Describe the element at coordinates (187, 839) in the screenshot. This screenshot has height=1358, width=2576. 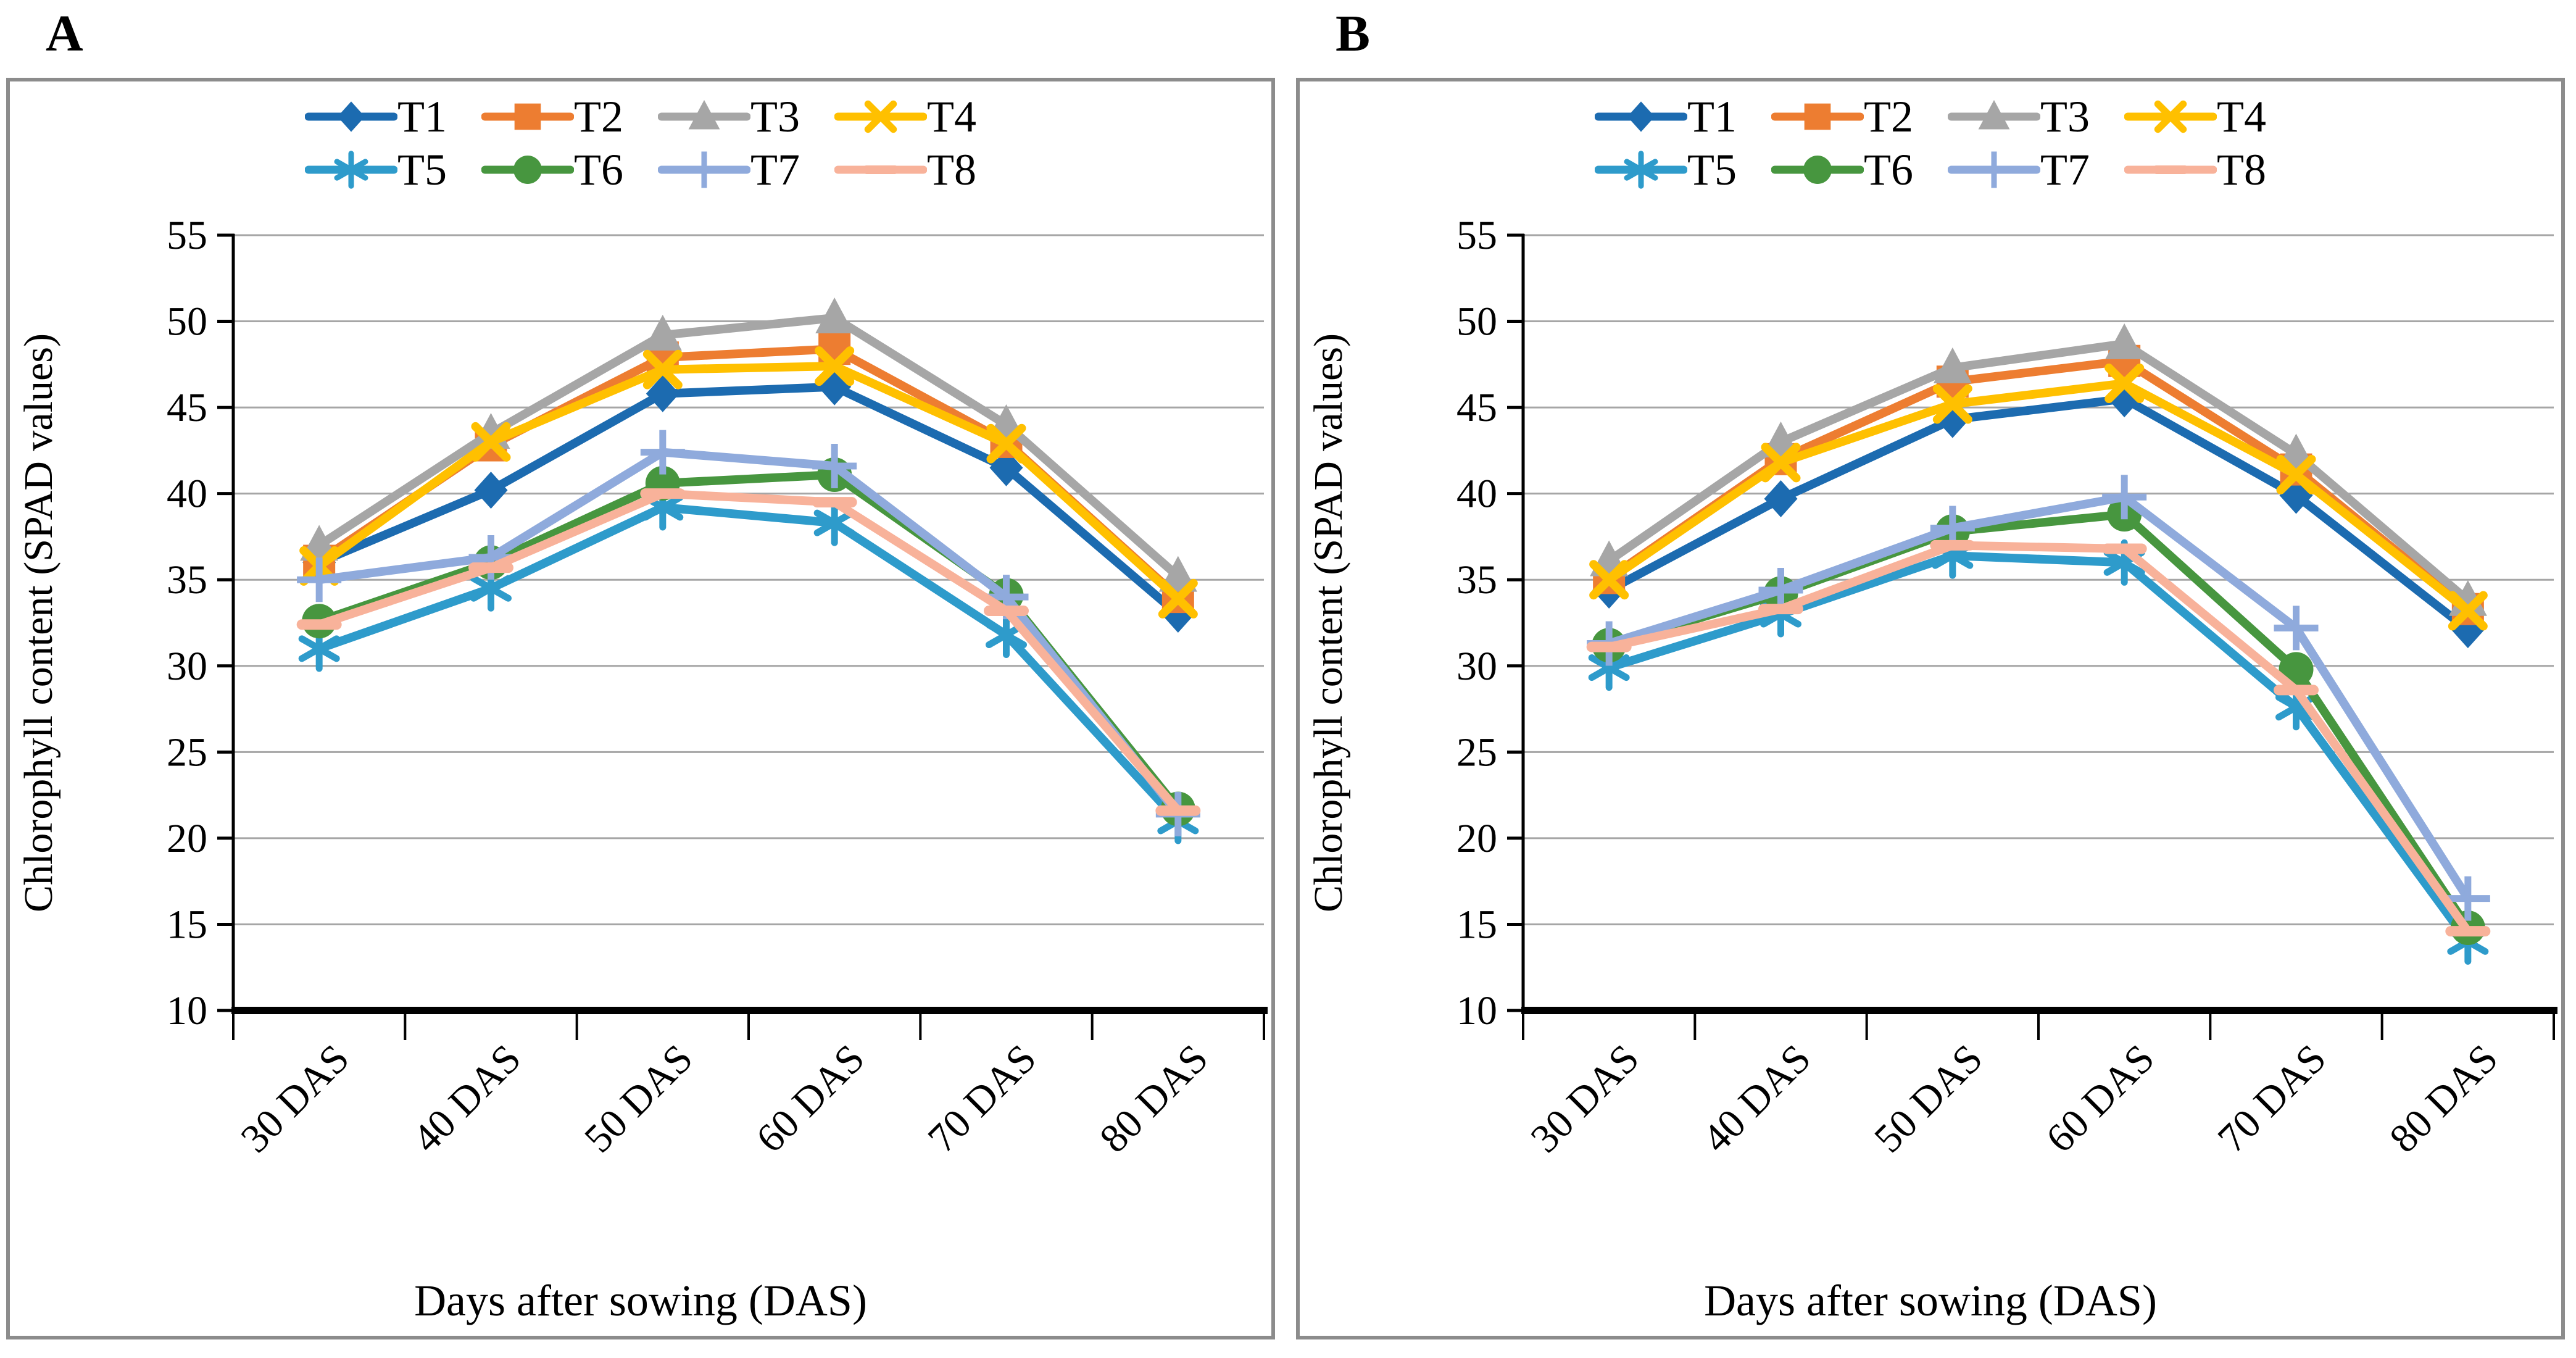
I see `y-tick-label: 20` at that location.